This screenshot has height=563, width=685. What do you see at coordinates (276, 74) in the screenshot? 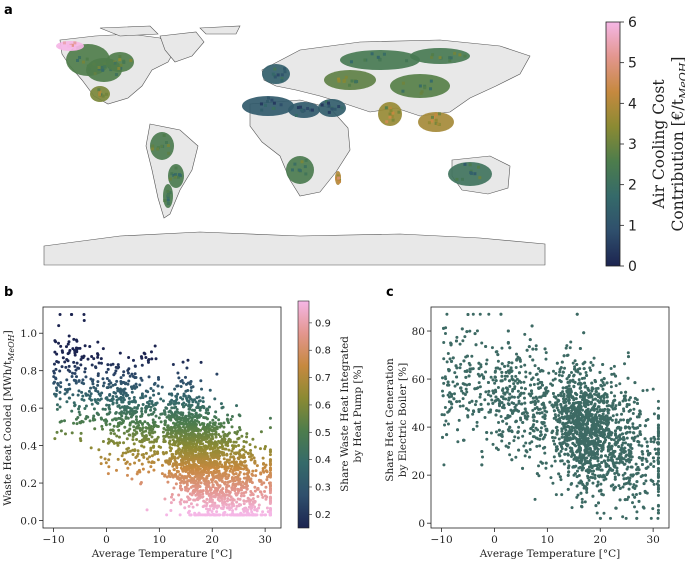
I see `map-region-western-europe` at bounding box center [276, 74].